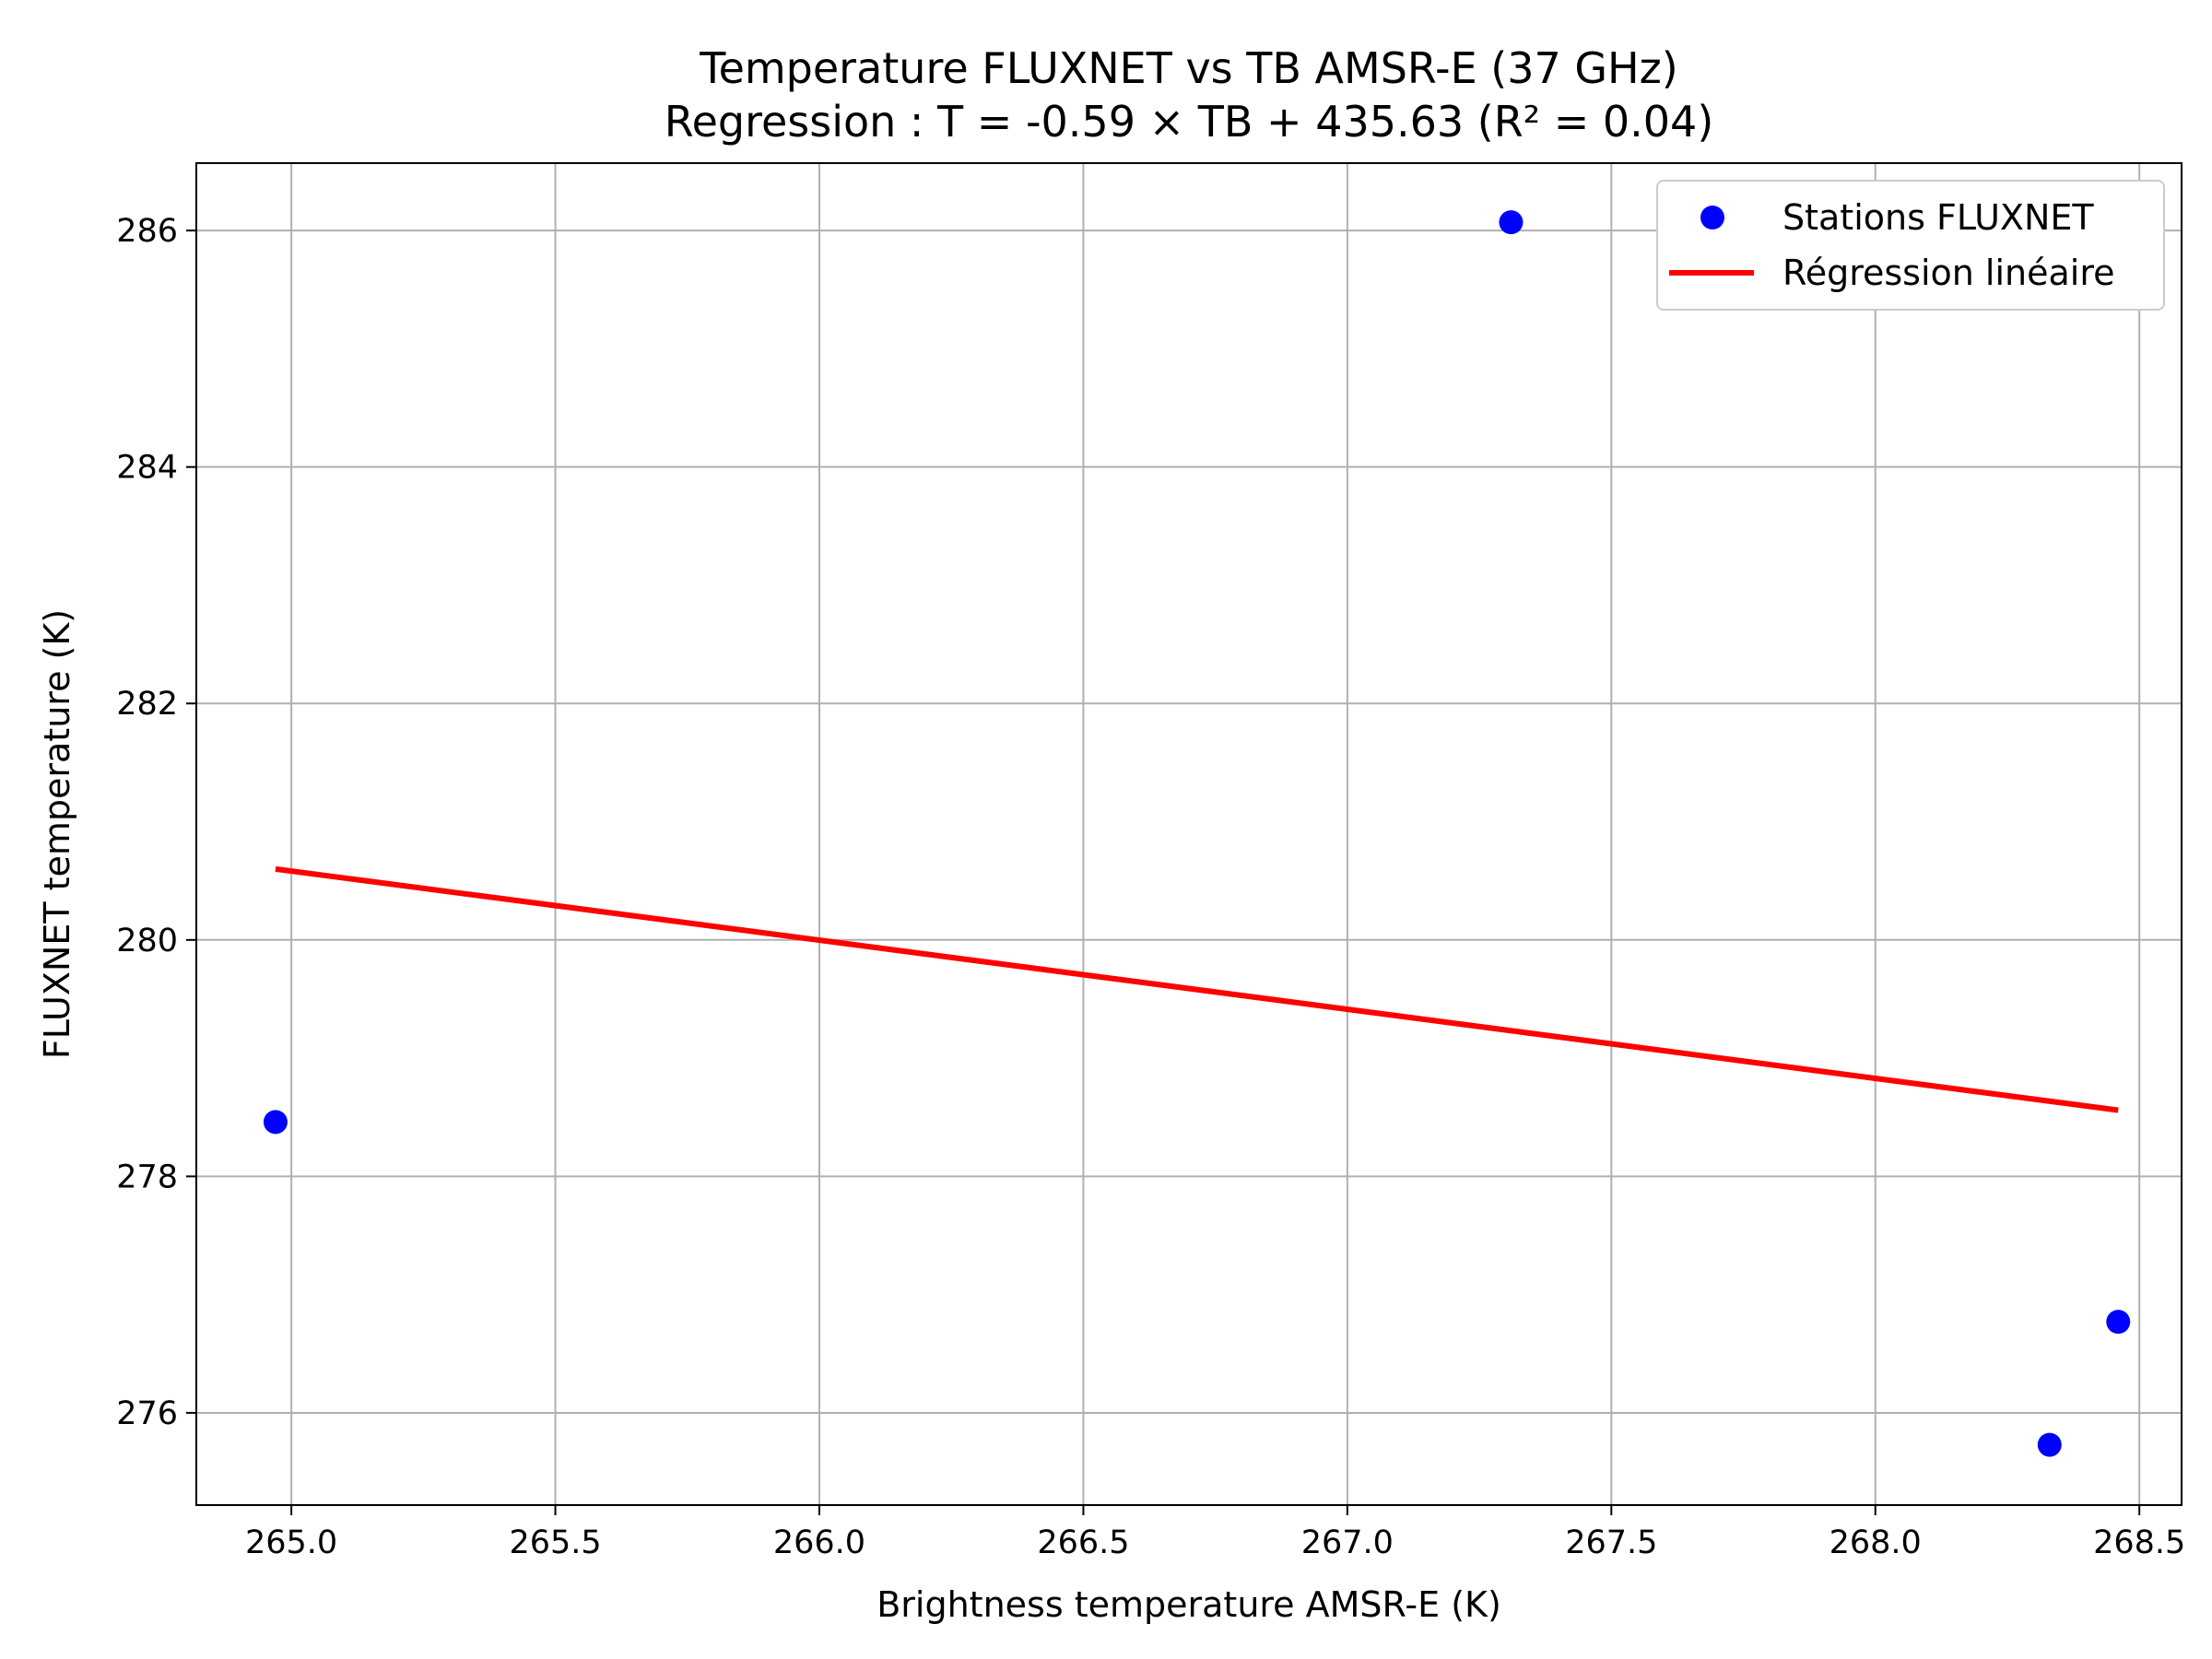 This screenshot has height=1659, width=2212. I want to click on y-tick-label: 286, so click(147, 231).